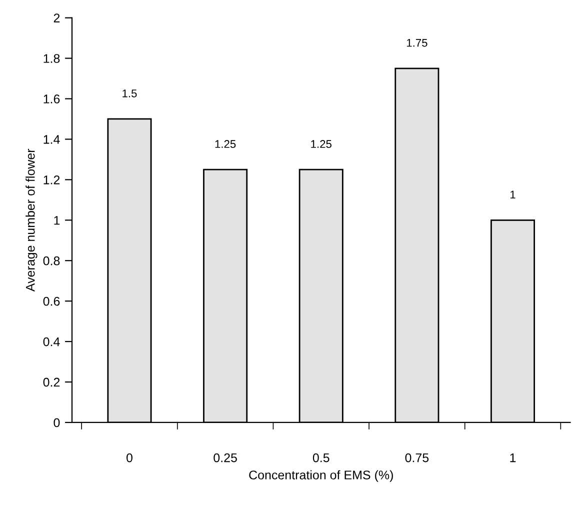  I want to click on y-tick-label: 2, so click(57, 18).